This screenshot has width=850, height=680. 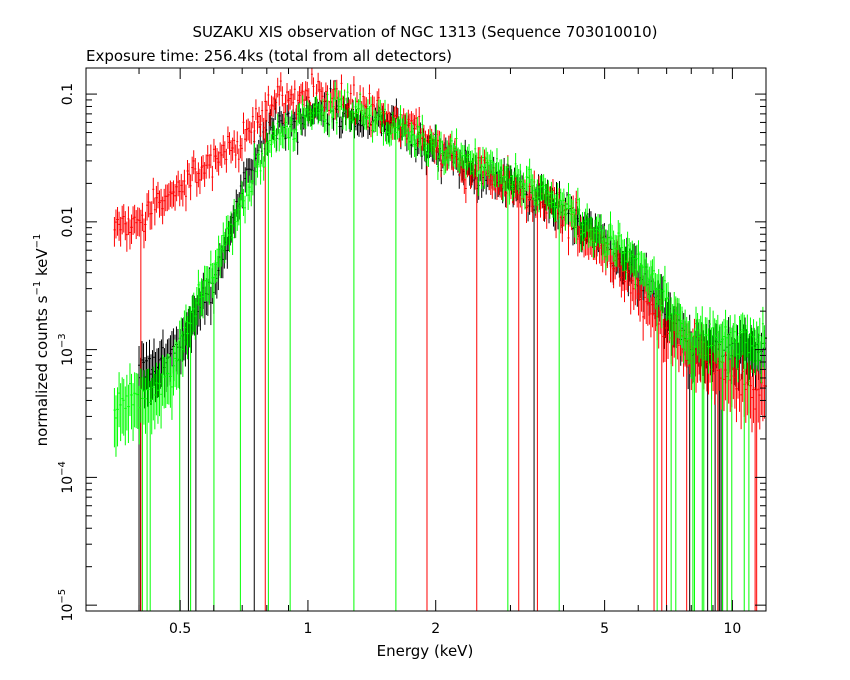 What do you see at coordinates (37, 288) in the screenshot?
I see `y-axis-label-exp1: −1` at bounding box center [37, 288].